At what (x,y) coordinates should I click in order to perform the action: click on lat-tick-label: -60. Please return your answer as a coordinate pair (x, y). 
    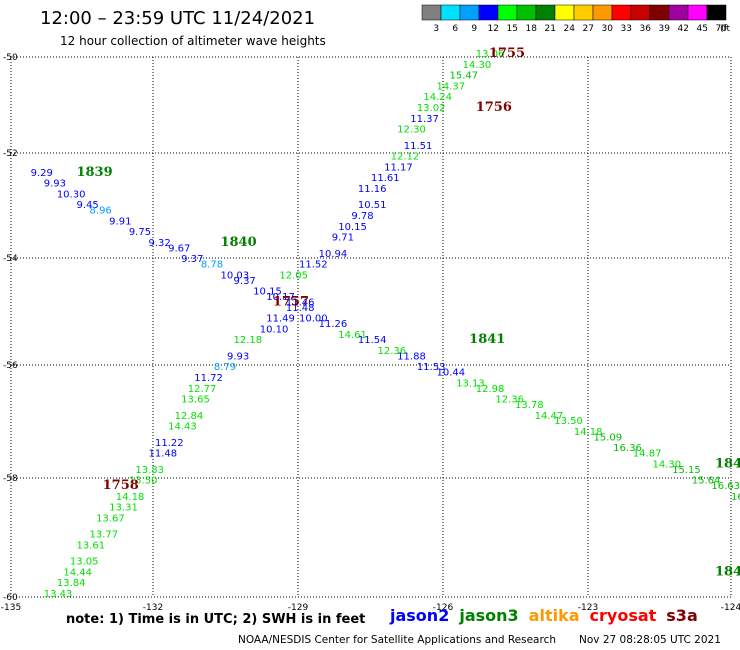
    Looking at the image, I should click on (10, 598).